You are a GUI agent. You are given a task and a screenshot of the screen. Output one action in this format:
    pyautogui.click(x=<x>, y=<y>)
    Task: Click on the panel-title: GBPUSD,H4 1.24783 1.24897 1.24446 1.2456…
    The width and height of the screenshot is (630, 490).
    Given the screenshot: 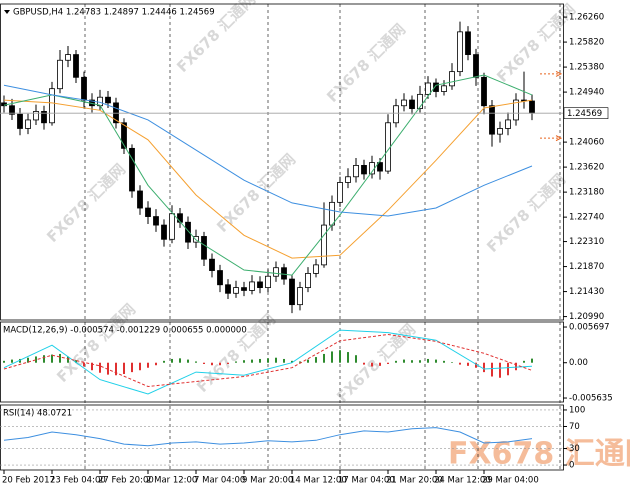 What is the action you would take?
    pyautogui.click(x=114, y=13)
    